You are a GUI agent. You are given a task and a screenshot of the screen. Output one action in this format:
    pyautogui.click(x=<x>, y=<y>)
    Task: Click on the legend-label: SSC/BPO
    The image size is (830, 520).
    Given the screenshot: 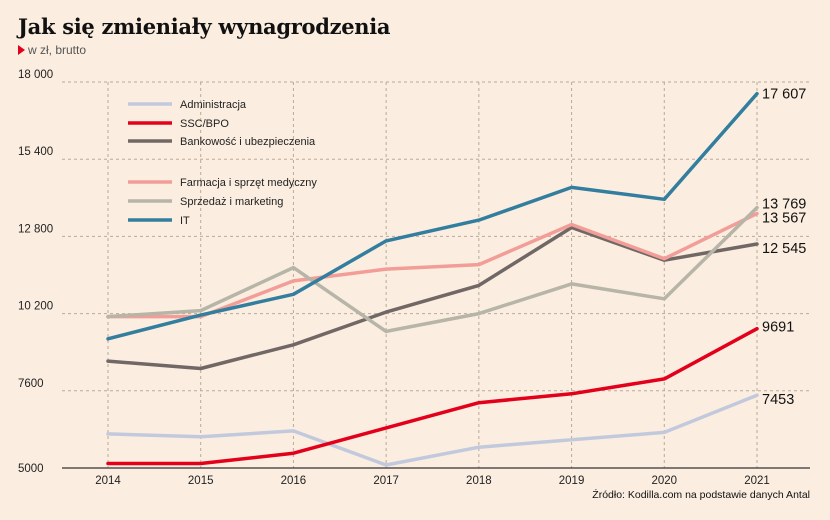 What is the action you would take?
    pyautogui.click(x=204, y=124)
    